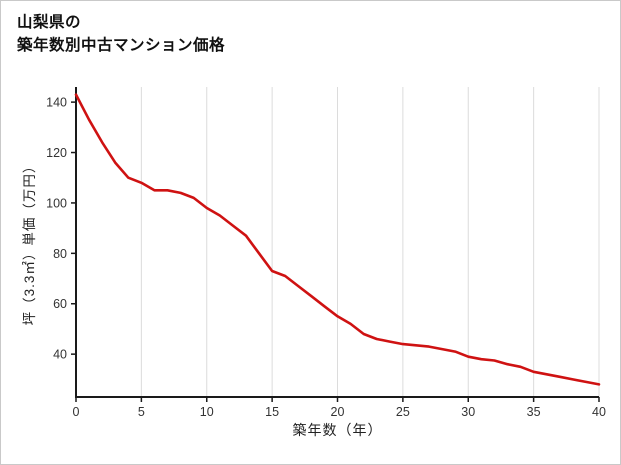 The width and height of the screenshot is (621, 465). I want to click on x-axis-label: 築年数（年）, so click(337, 430).